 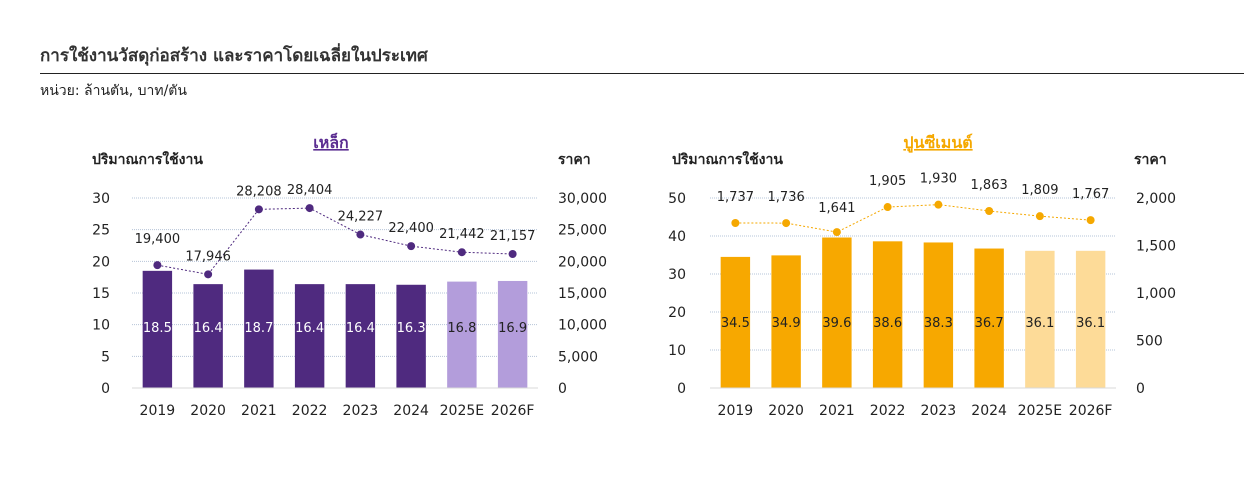 I want to click on steel-y-tick-label: 25, so click(x=101, y=231).